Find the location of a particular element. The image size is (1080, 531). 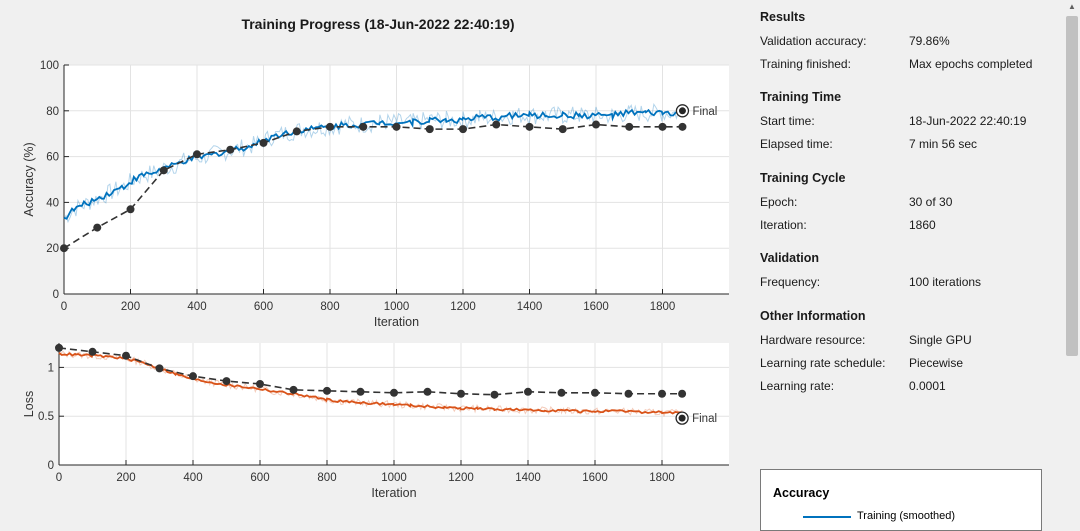

y-tick-label: 60 is located at coordinates (52, 158).